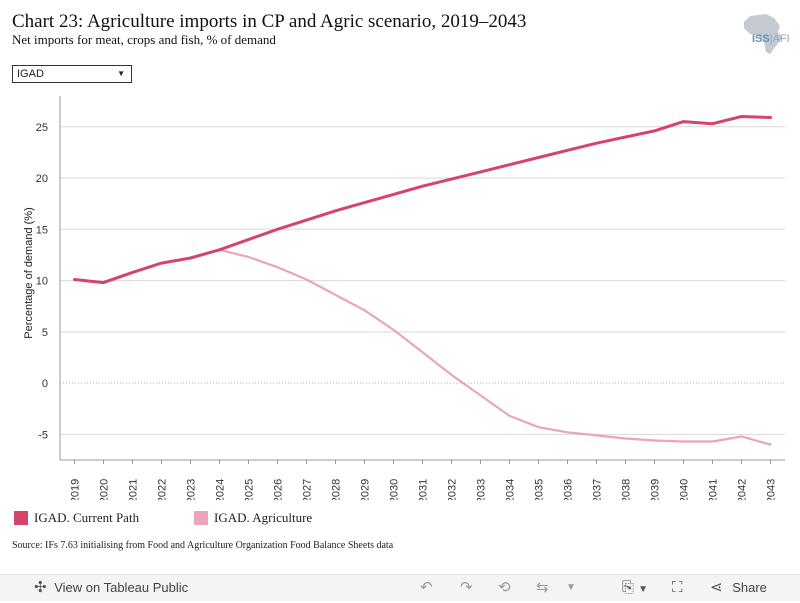 This screenshot has height=603, width=800. I want to click on revert-icon: ⟲, so click(504, 587).